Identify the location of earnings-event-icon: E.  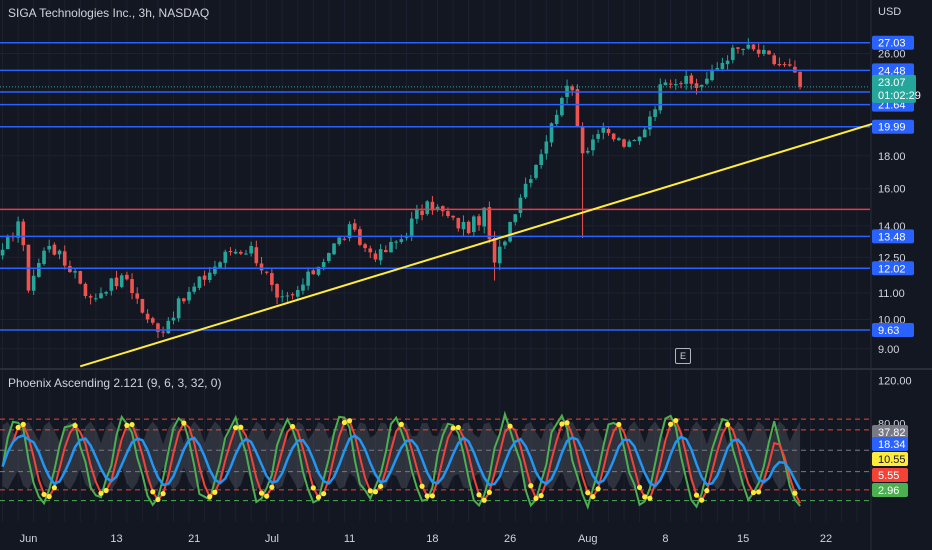
(683, 356).